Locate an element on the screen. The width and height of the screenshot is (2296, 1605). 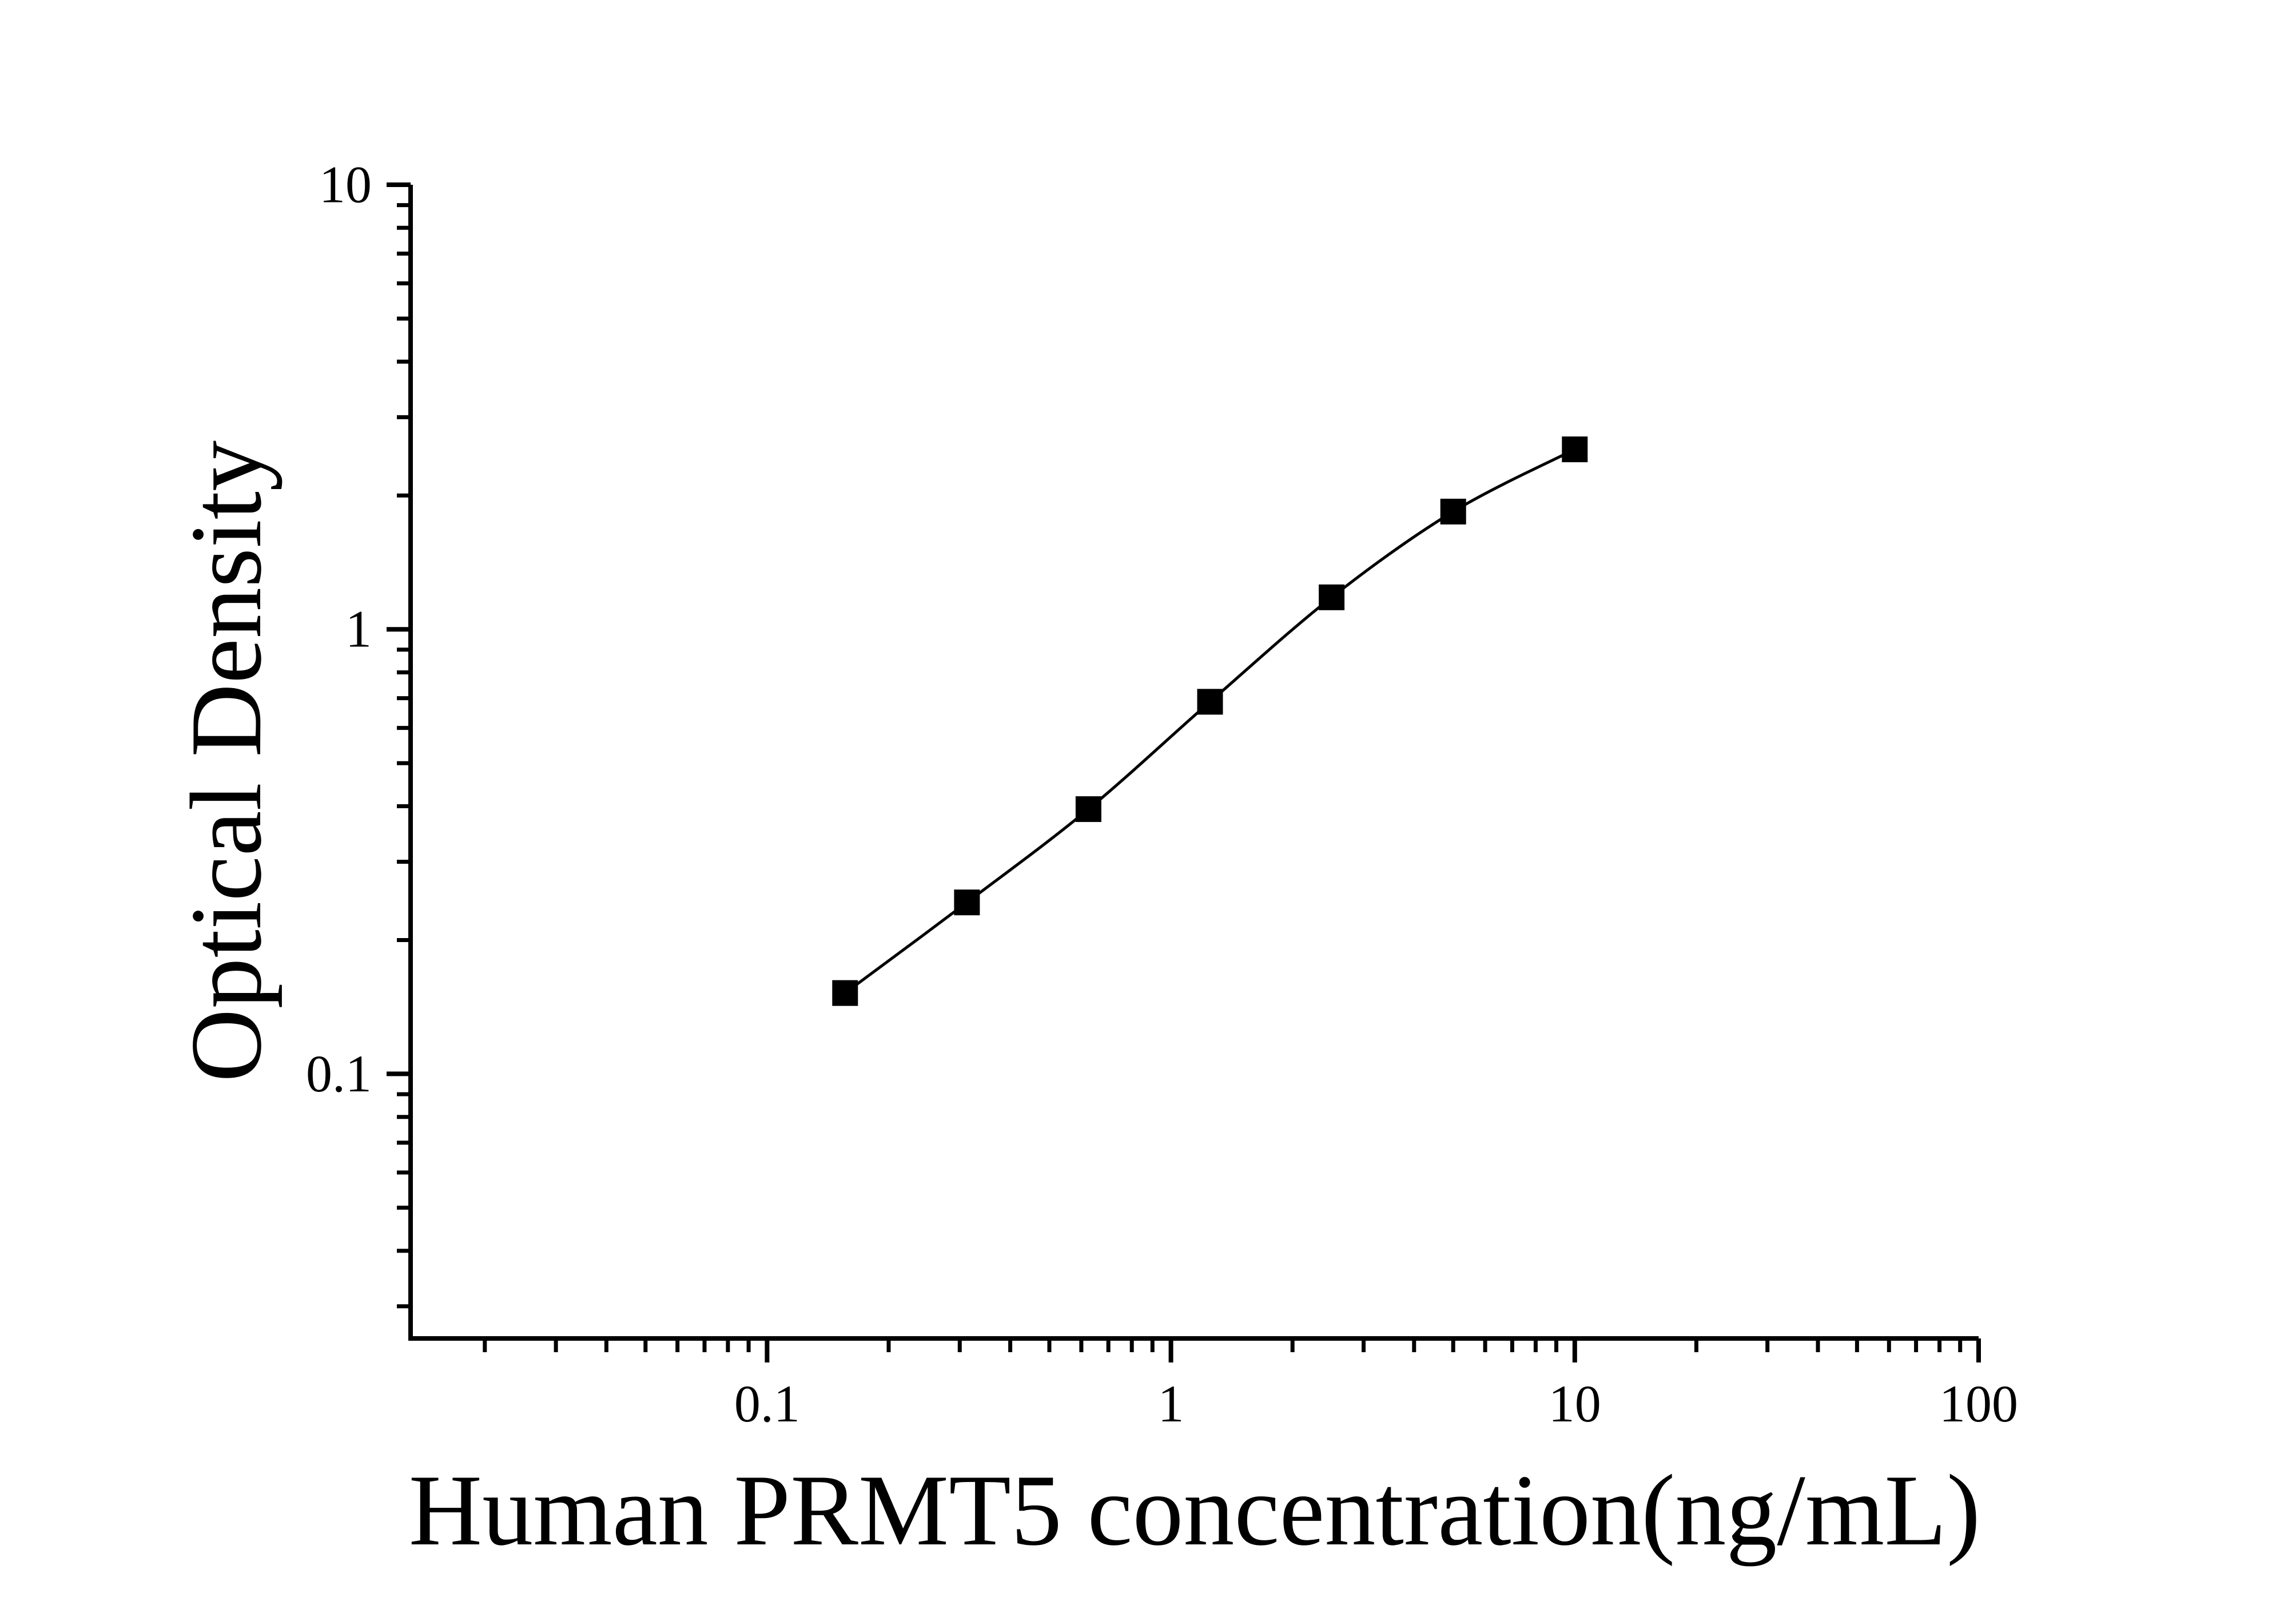
y-tick-label: 1 is located at coordinates (359, 629).